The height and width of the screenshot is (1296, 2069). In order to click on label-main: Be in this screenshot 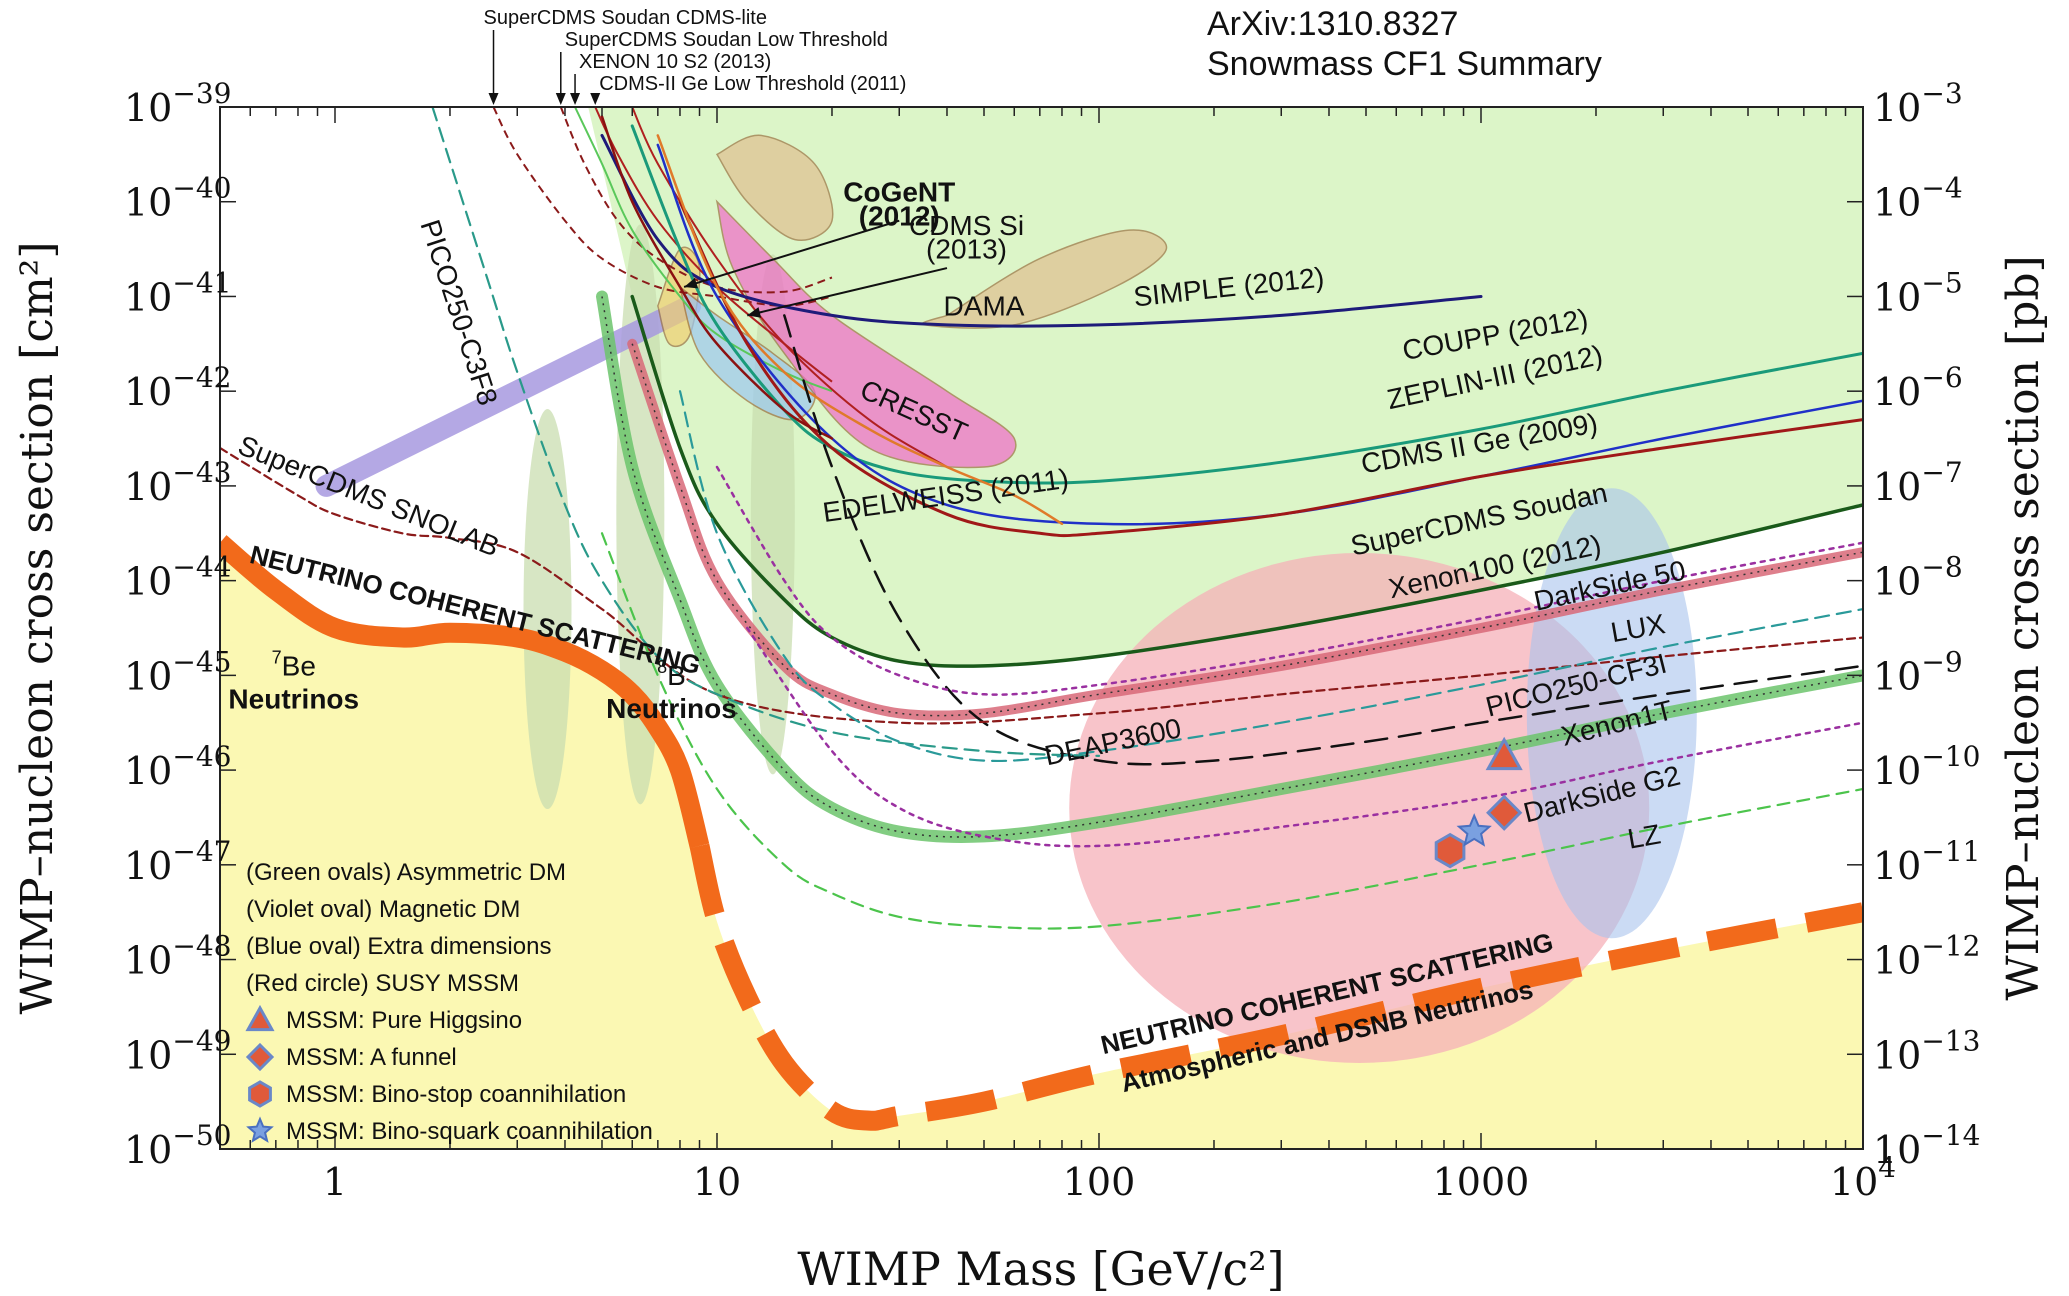, I will do `click(299, 665)`.